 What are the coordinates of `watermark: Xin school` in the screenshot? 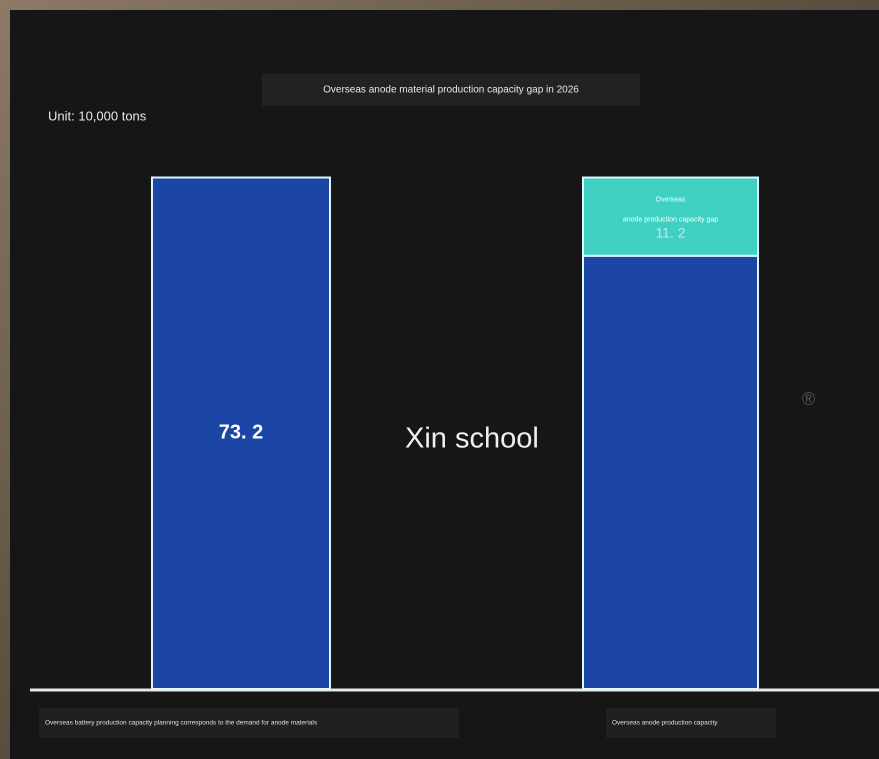 It's located at (472, 439).